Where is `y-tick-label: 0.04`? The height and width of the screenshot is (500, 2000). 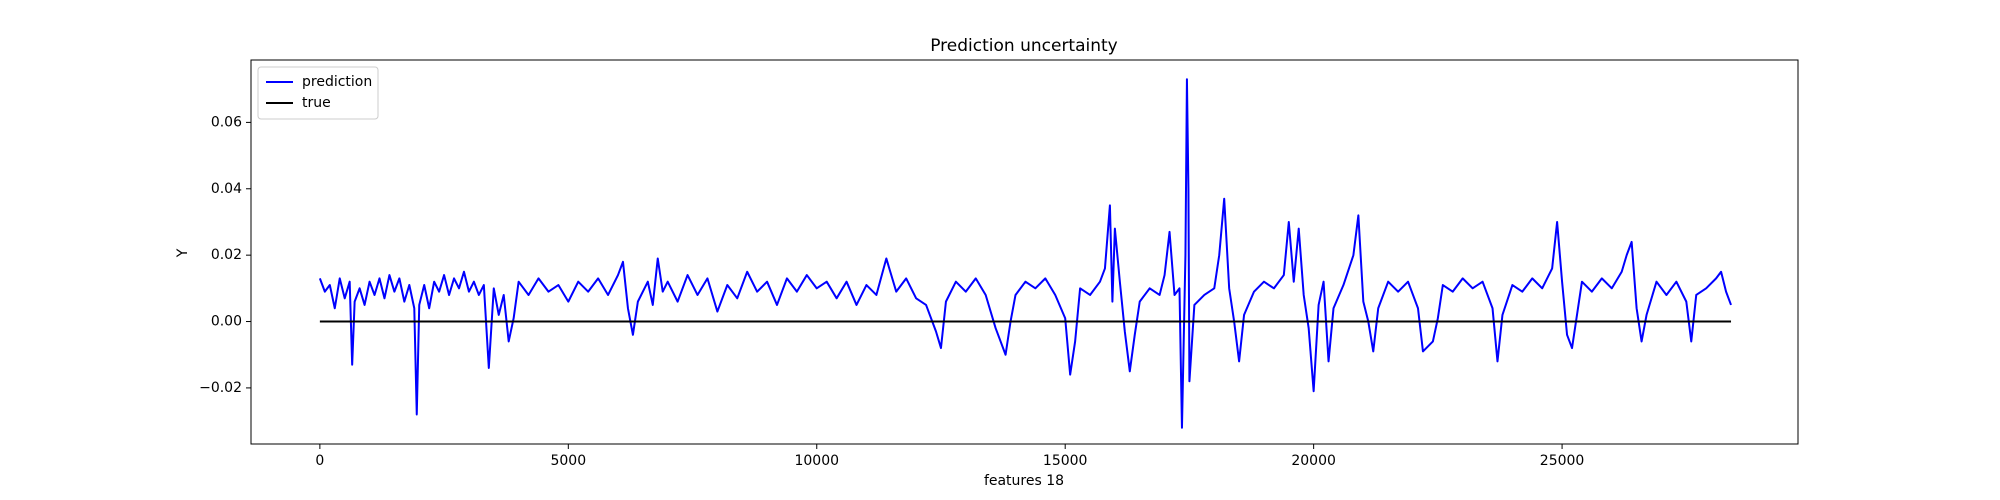 y-tick-label: 0.04 is located at coordinates (226, 189).